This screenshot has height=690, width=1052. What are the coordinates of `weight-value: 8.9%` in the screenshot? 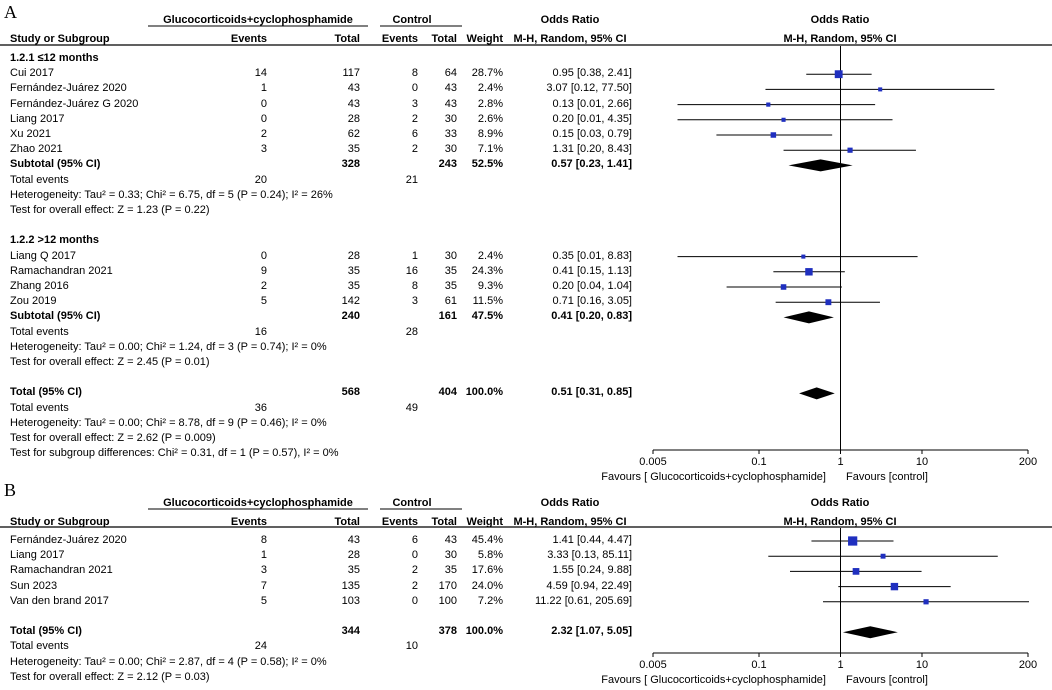 It's located at (490, 134).